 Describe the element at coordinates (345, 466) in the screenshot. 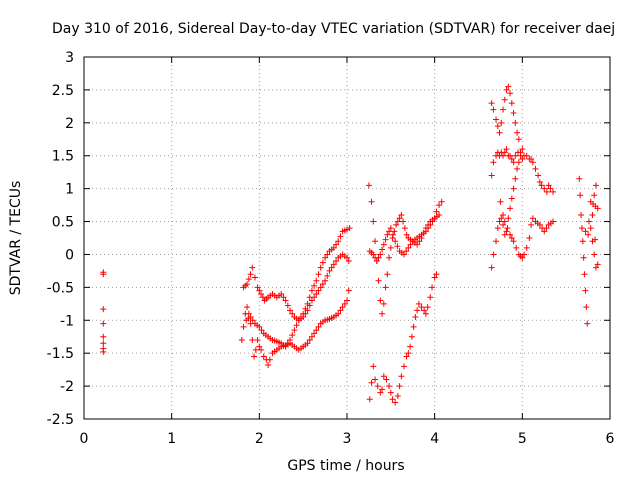

I see `x-axis-label: GPS time / hours` at that location.